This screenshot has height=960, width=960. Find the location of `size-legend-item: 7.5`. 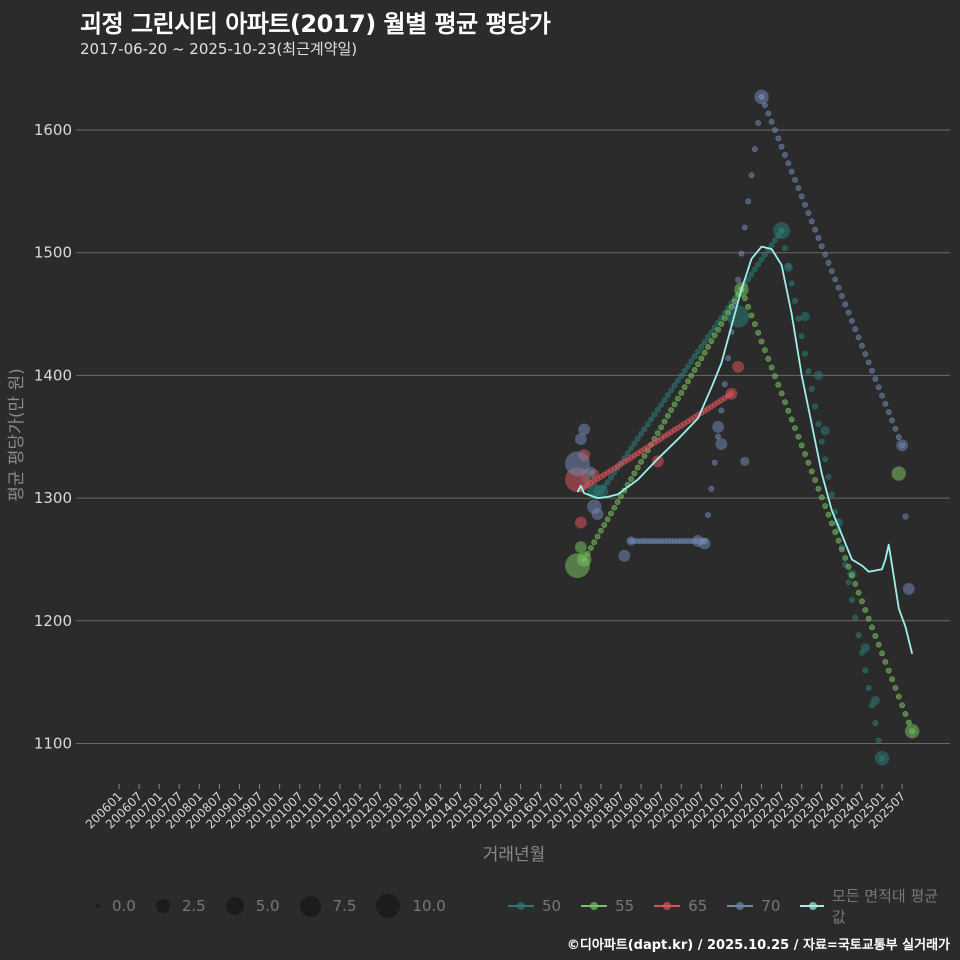

size-legend-item: 7.5 is located at coordinates (327, 906).